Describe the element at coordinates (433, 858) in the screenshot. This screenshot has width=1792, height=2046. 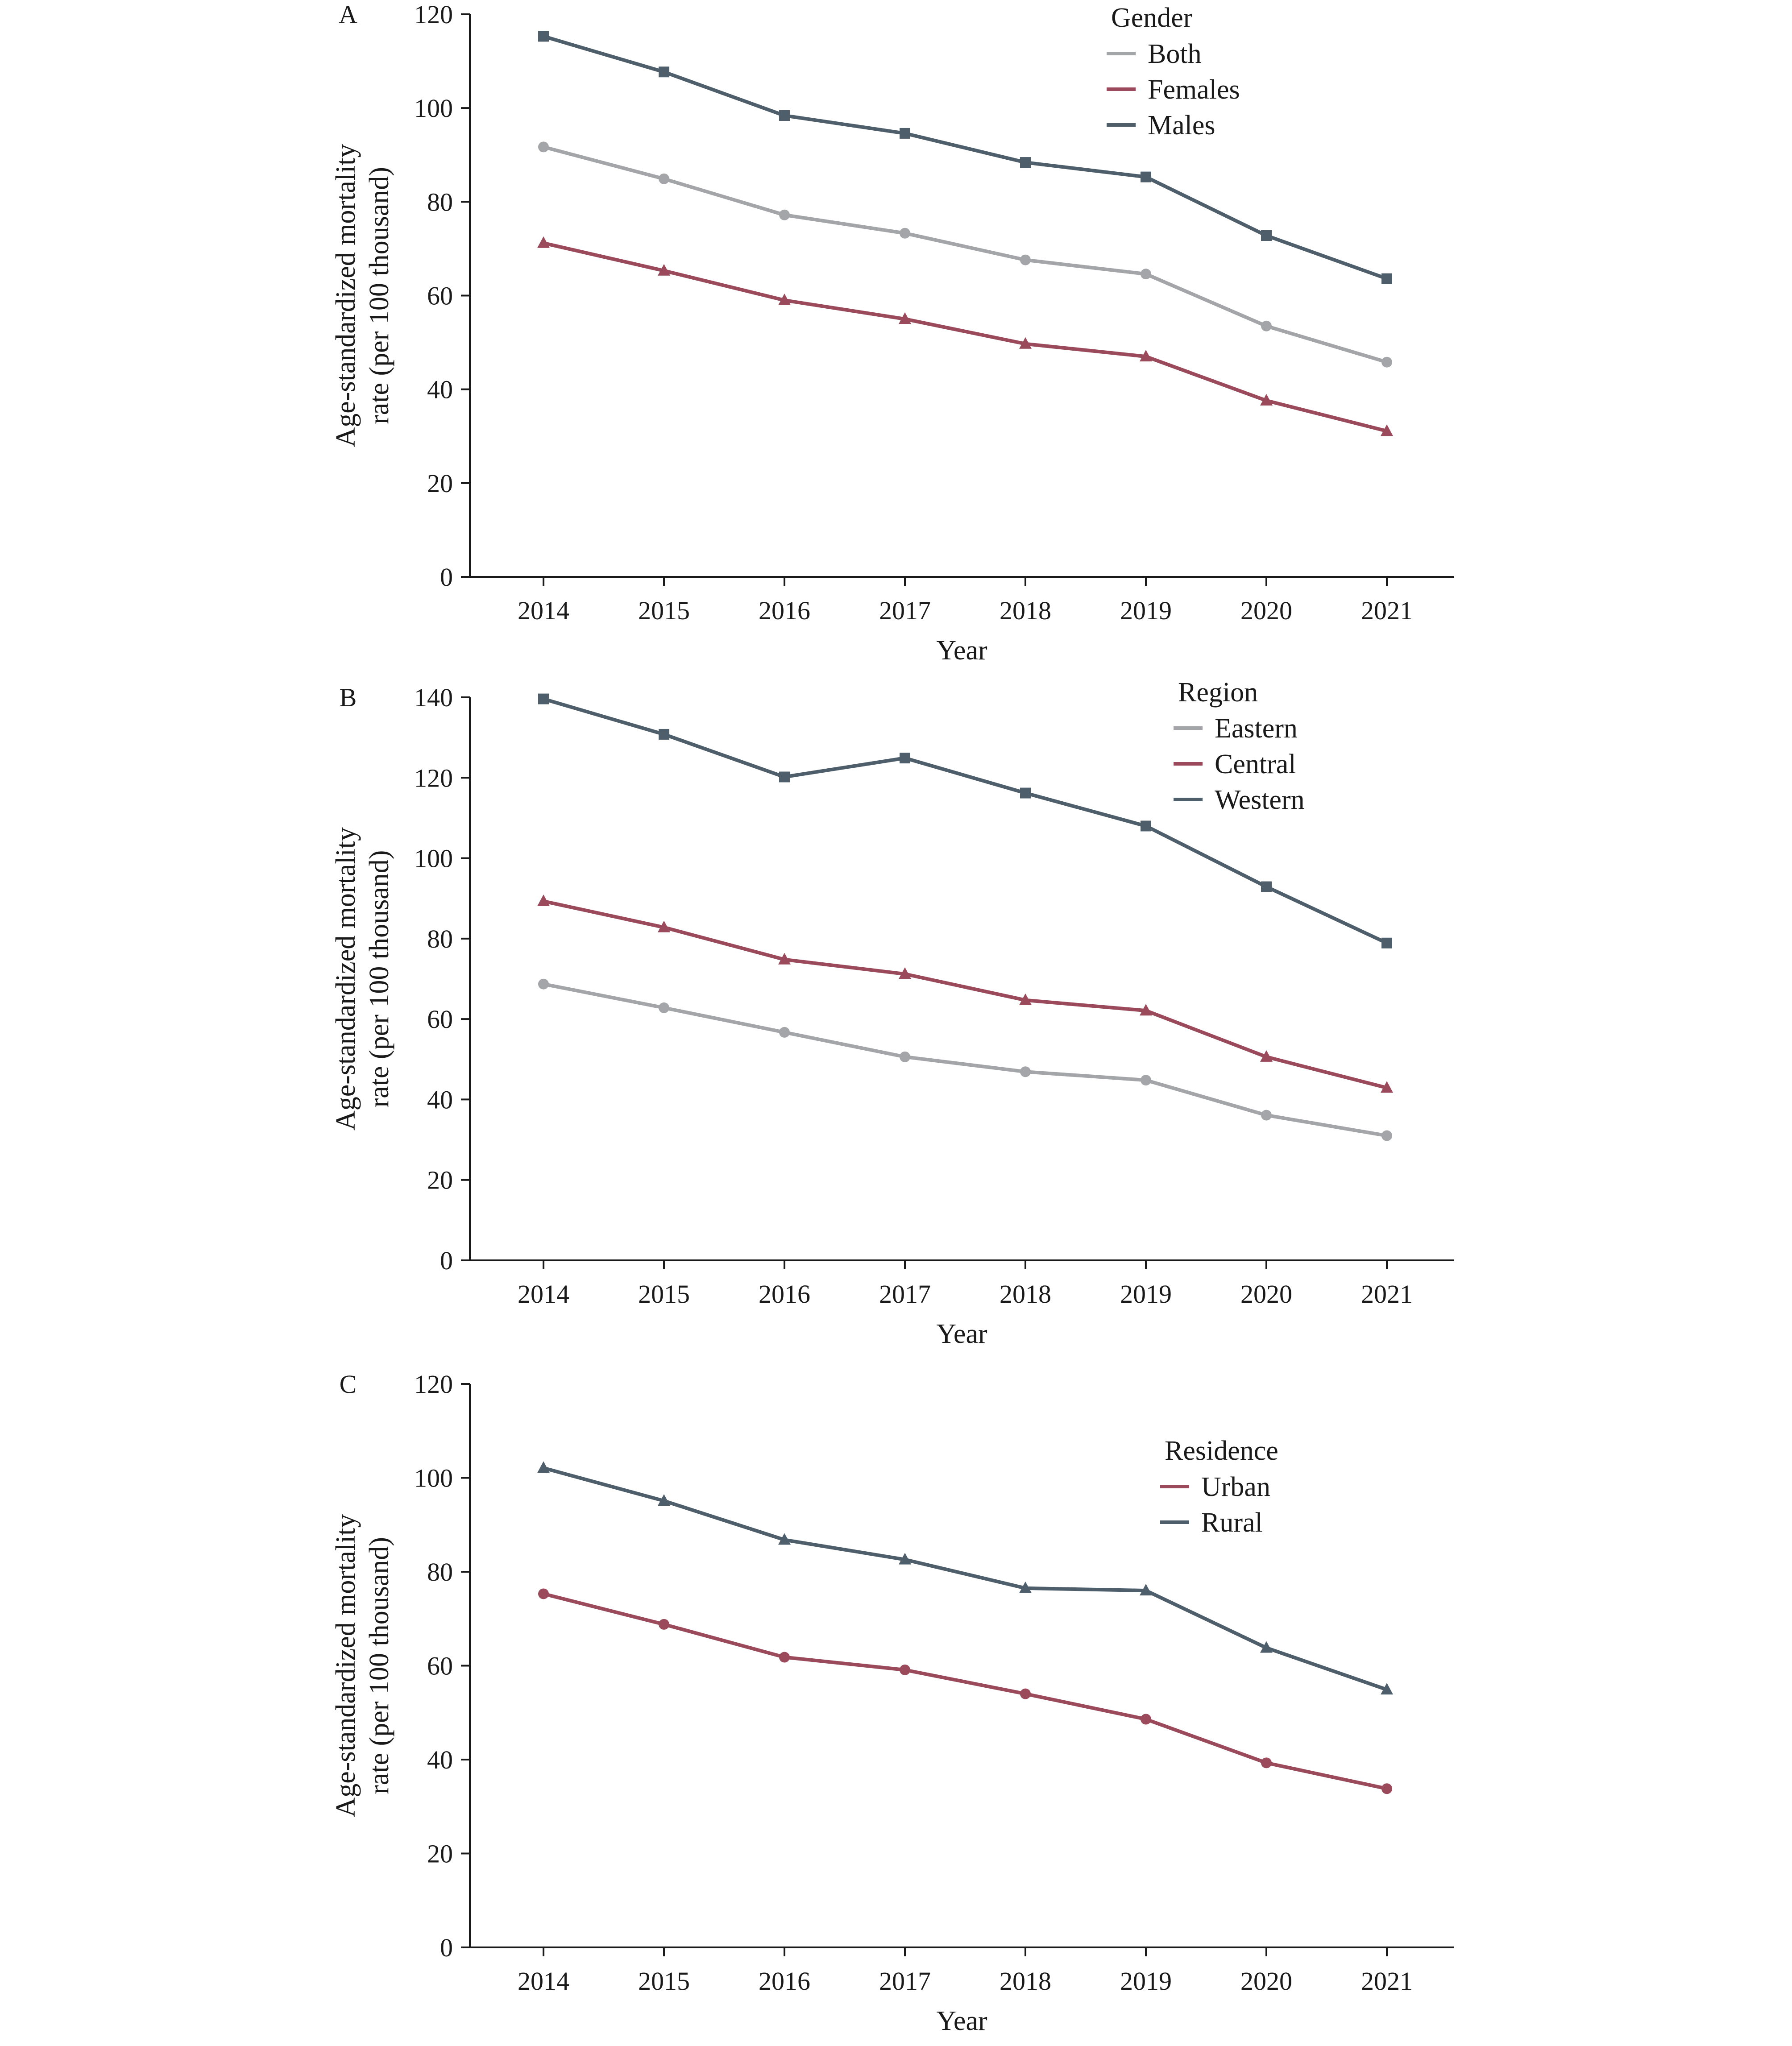
I see `y-tick-label: 100` at that location.